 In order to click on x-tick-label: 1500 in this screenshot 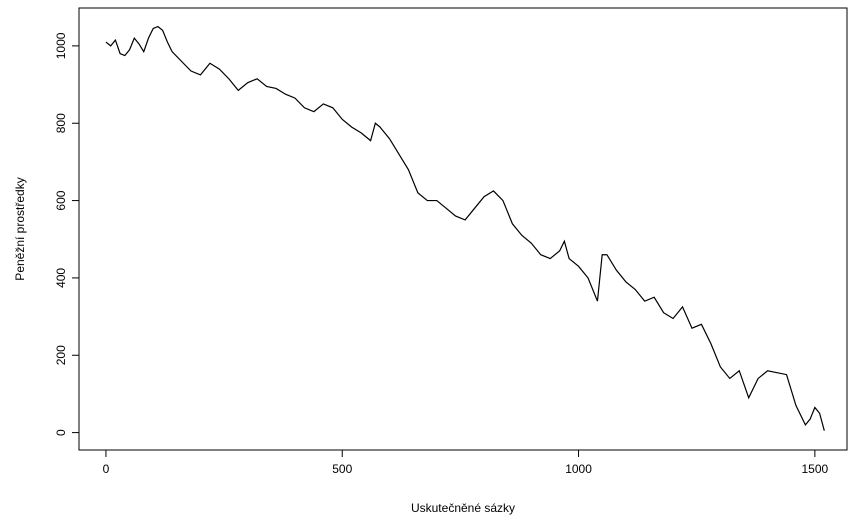, I will do `click(815, 469)`.